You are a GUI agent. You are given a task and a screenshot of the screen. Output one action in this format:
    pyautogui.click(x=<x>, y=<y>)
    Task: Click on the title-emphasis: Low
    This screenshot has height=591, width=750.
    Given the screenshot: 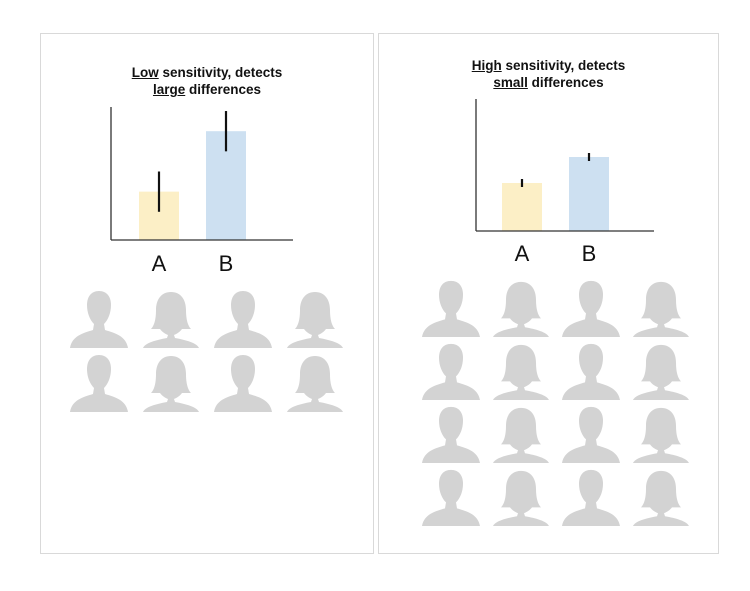 What is the action you would take?
    pyautogui.click(x=145, y=72)
    